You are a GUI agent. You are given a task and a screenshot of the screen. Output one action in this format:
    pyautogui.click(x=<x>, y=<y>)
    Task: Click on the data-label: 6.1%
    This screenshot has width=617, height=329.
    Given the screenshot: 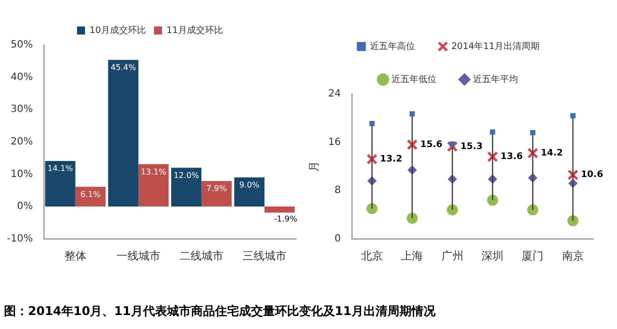 What is the action you would take?
    pyautogui.click(x=91, y=194)
    